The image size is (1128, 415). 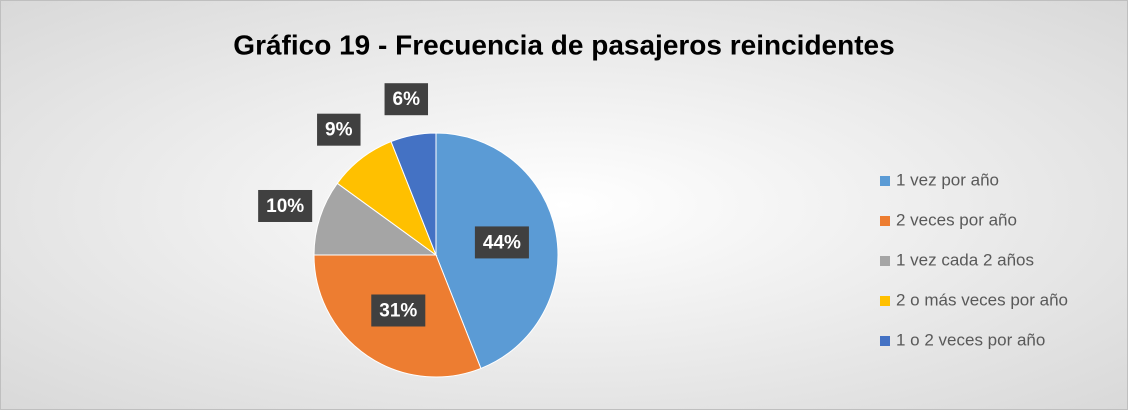 I want to click on data-label: 6%, so click(x=406, y=99).